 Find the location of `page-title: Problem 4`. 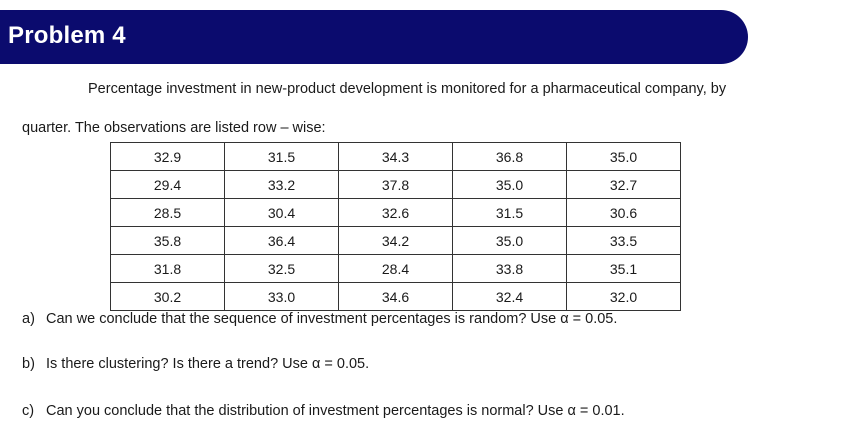

page-title: Problem 4 is located at coordinates (67, 35).